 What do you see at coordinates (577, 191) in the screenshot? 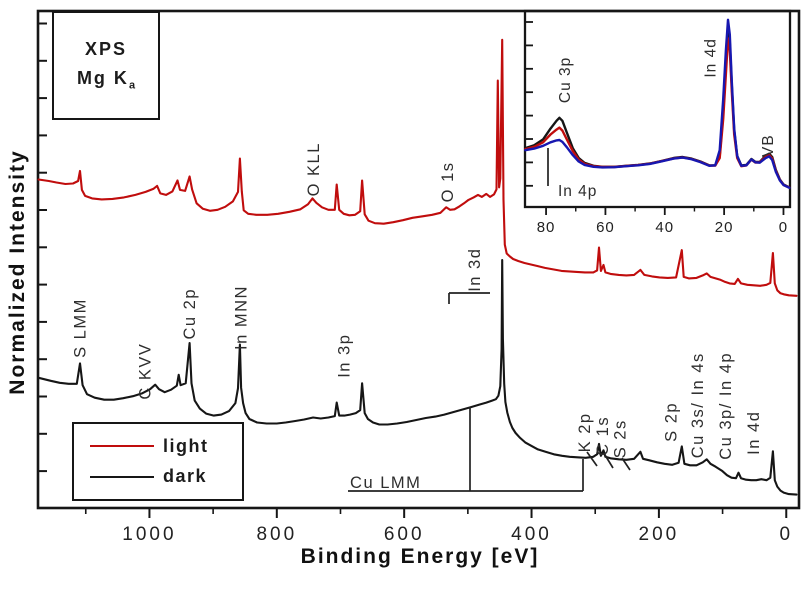
I see `peak-label-in-4p: In 4p` at bounding box center [577, 191].